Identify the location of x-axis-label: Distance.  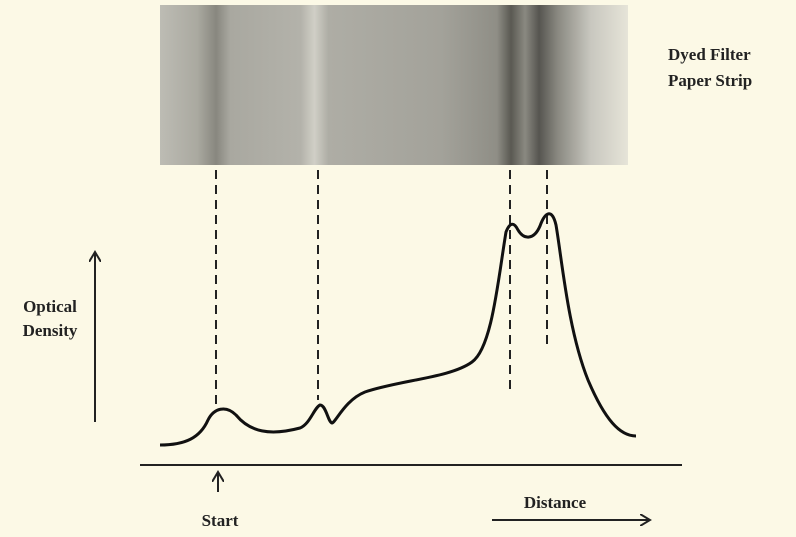
(555, 502).